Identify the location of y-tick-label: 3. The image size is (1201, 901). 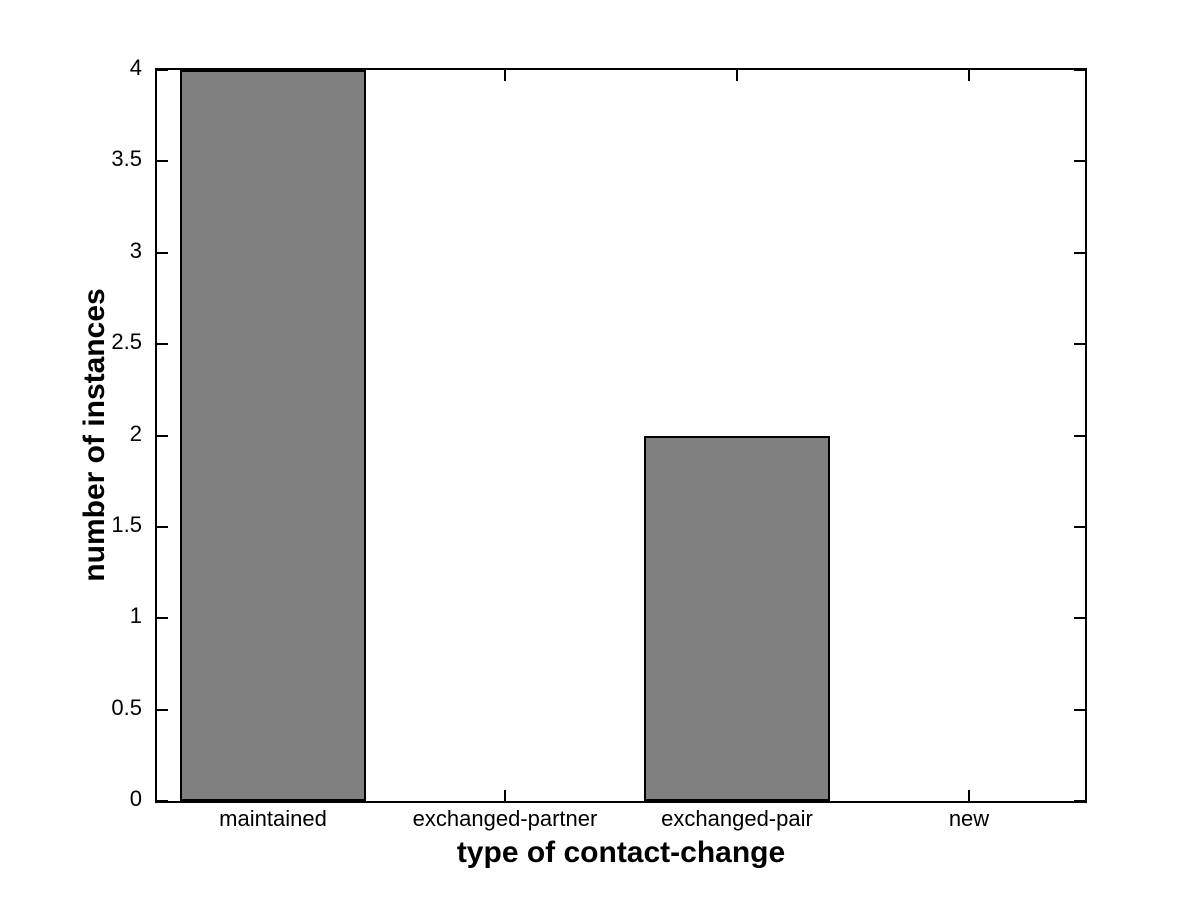
(135, 250).